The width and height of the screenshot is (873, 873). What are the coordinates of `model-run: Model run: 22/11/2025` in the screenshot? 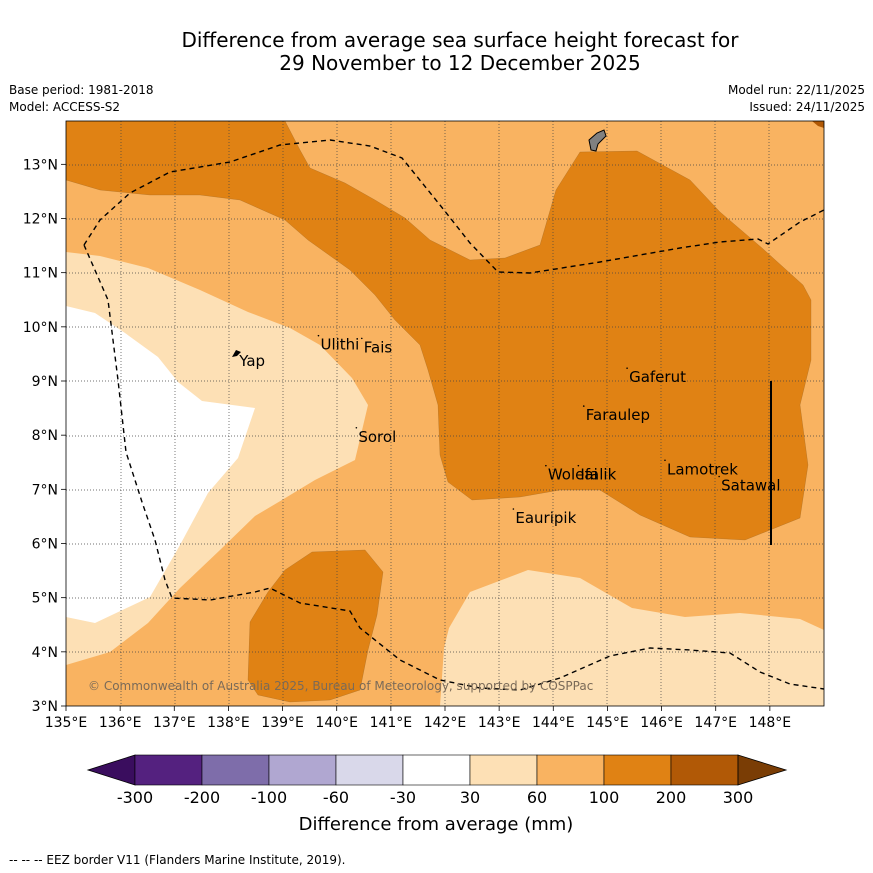 It's located at (796, 90).